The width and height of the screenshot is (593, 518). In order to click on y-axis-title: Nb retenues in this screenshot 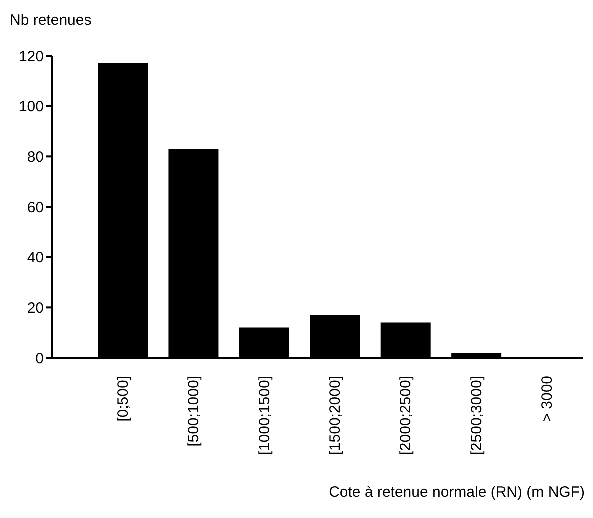, I will do `click(51, 20)`.